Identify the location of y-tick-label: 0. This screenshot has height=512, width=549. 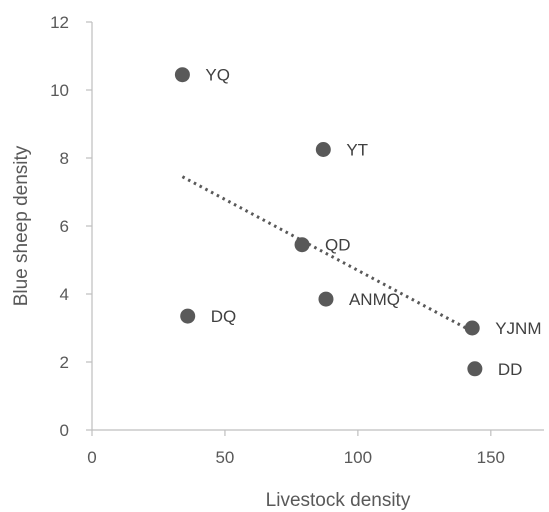
(64, 430).